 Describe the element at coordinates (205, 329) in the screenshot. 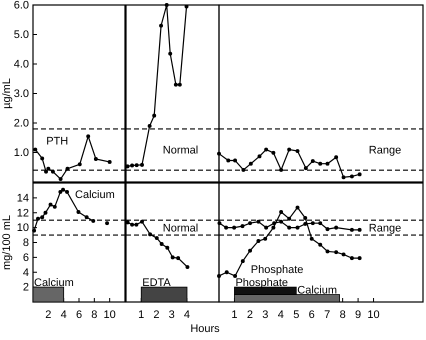

I see `x-axis-title: Hours` at that location.